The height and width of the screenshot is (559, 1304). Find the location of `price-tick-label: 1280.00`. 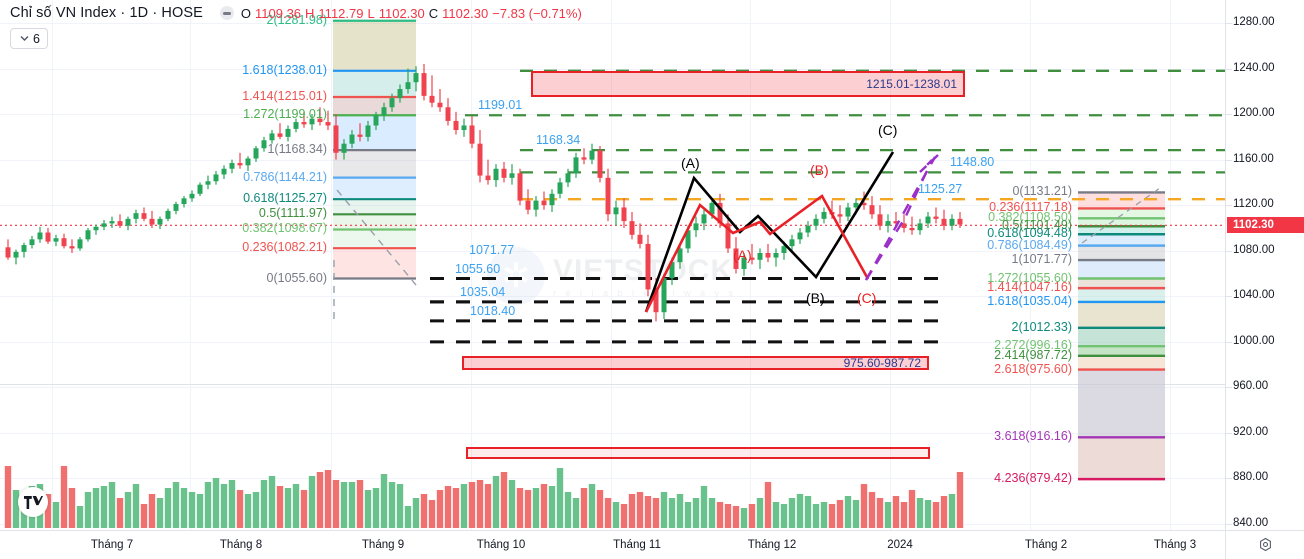

price-tick-label: 1280.00 is located at coordinates (1254, 22).